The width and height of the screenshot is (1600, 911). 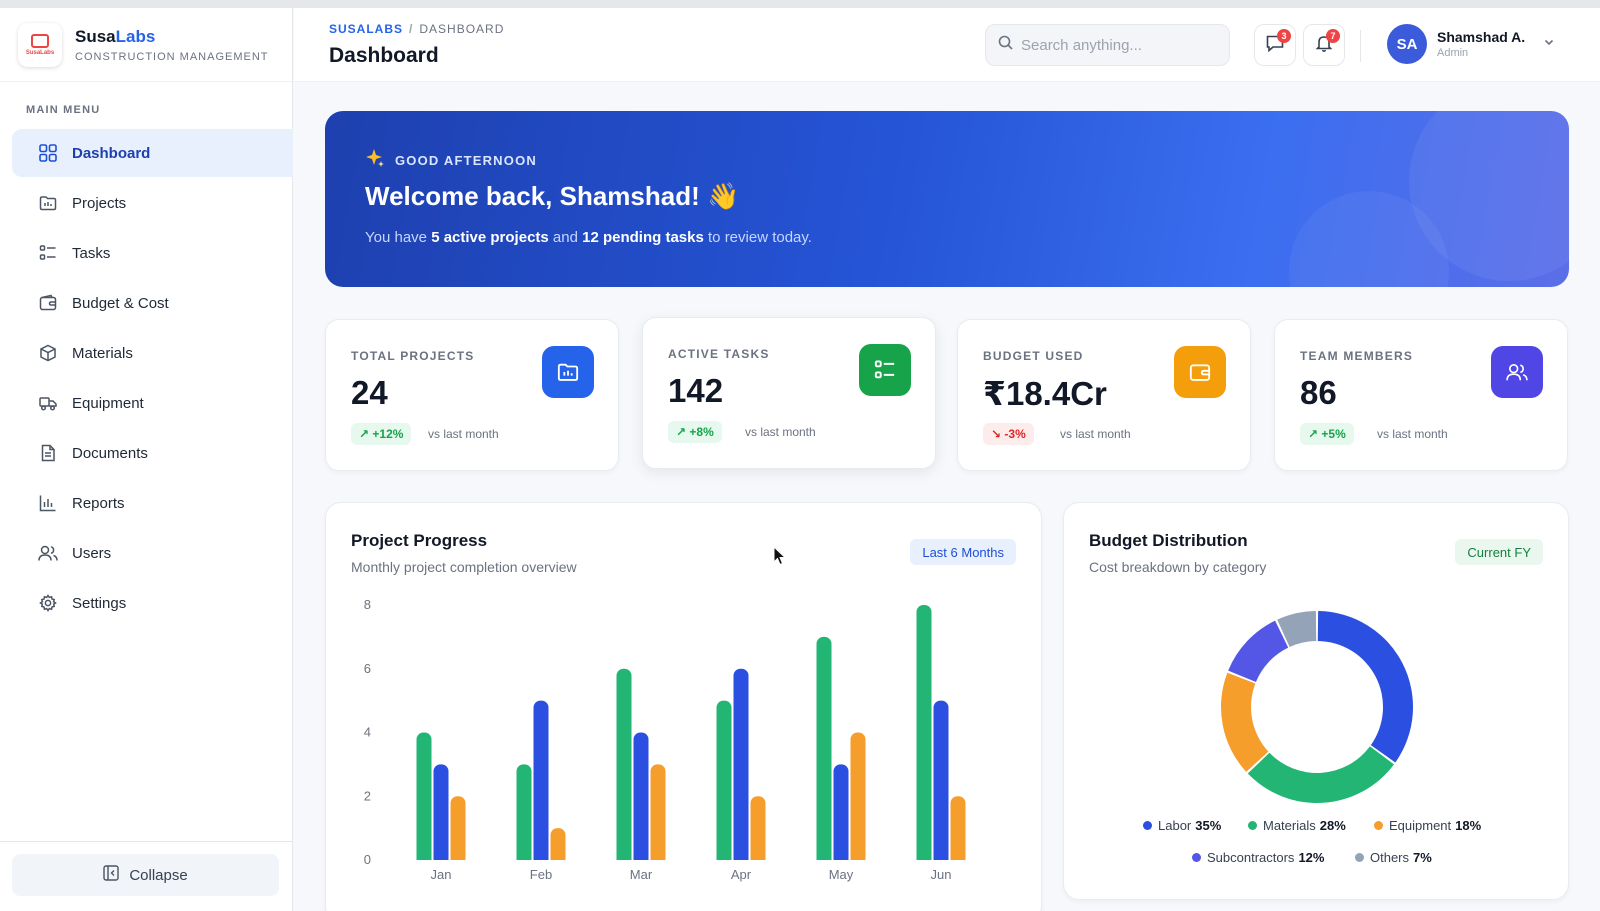 I want to click on sidebar-item-projects: Projects, so click(x=152, y=203).